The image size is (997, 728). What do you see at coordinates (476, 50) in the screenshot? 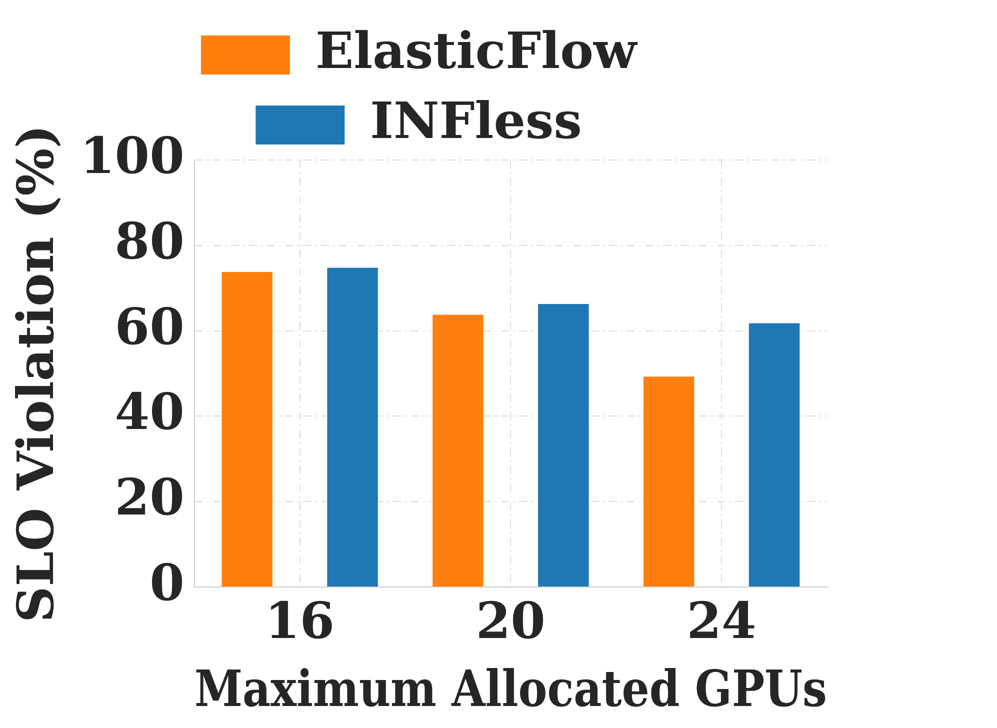
I see `legend-label: ElasticFlow` at bounding box center [476, 50].